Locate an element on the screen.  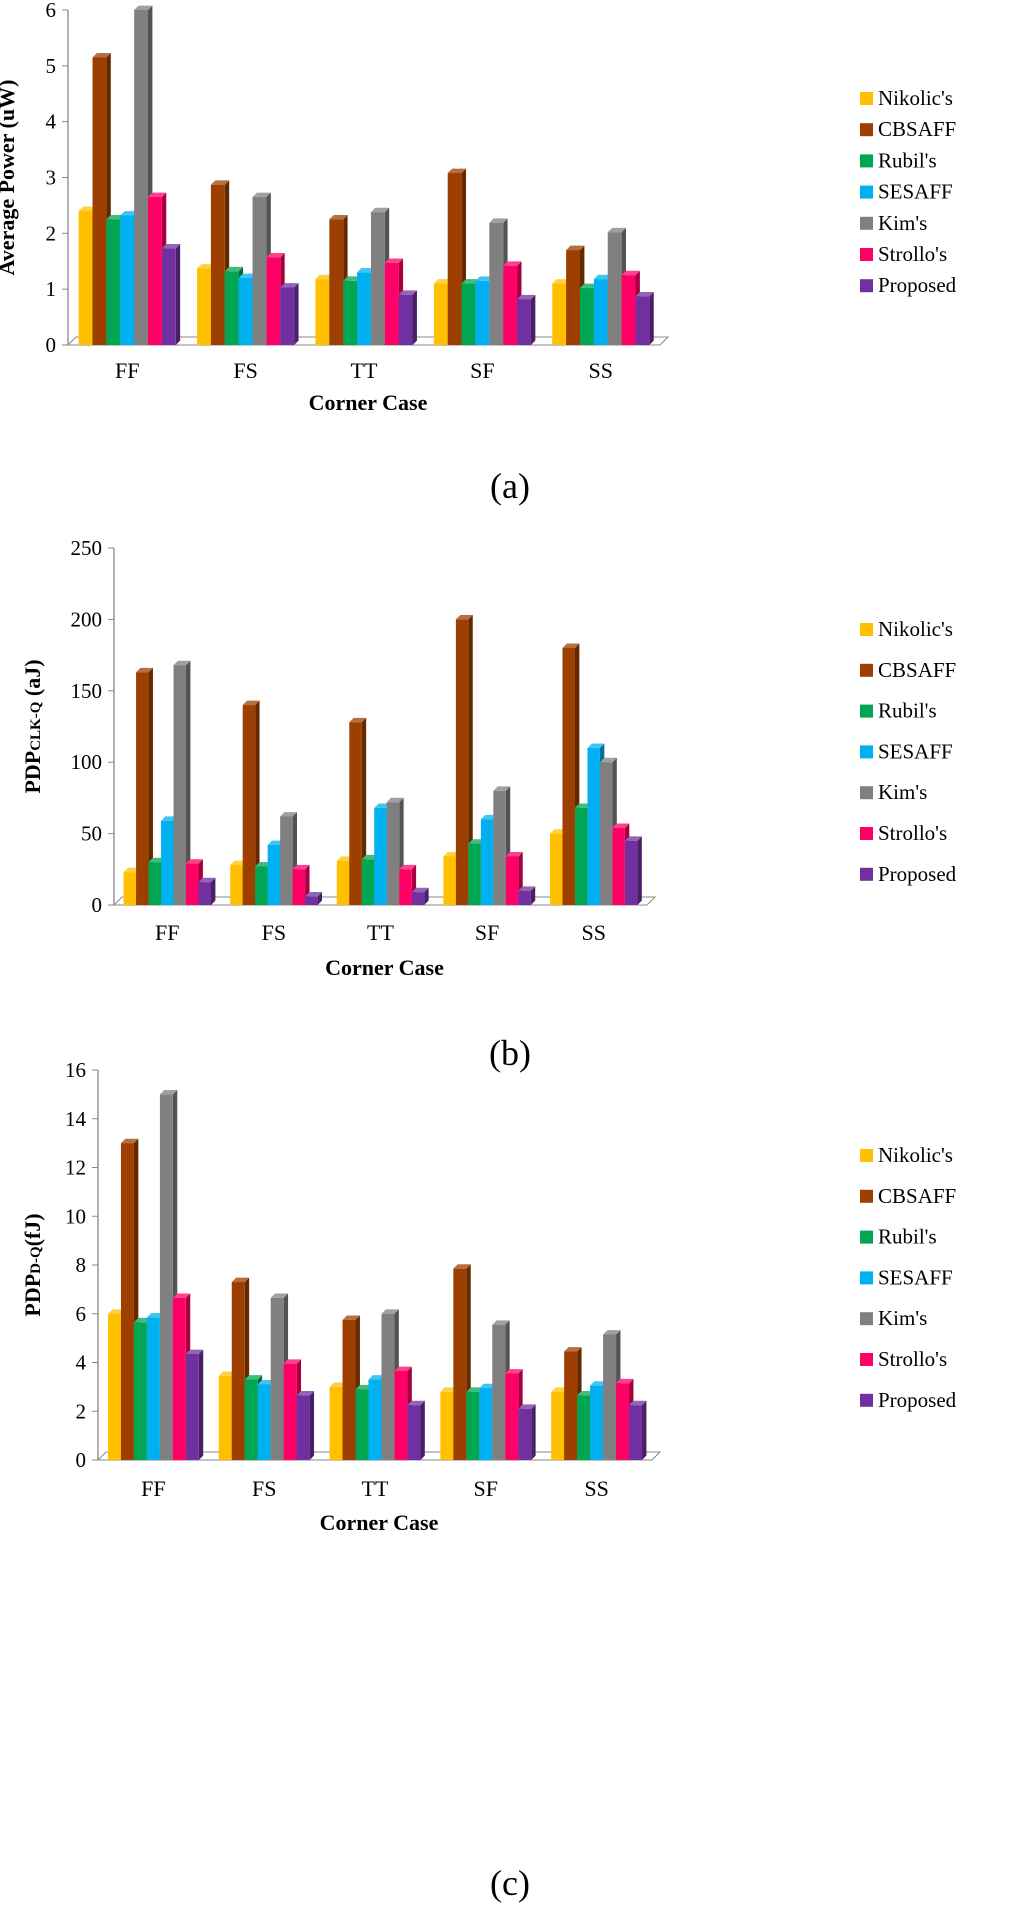
y-tick-label: 6 is located at coordinates (81, 1314).